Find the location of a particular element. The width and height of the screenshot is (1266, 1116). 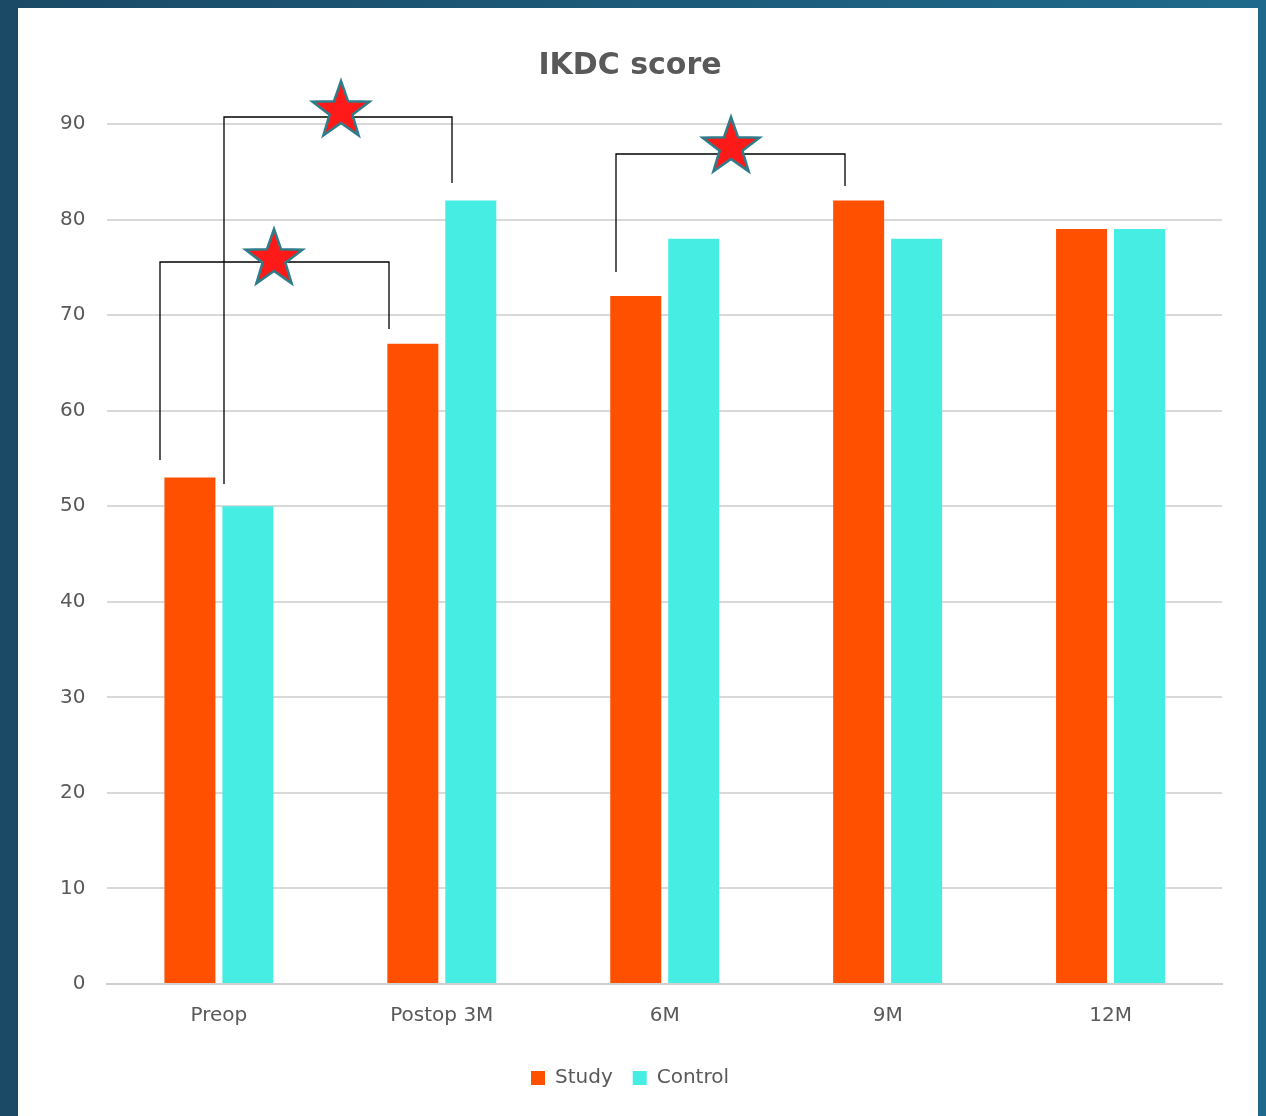

y-tick-label: 90 is located at coordinates (73, 122).